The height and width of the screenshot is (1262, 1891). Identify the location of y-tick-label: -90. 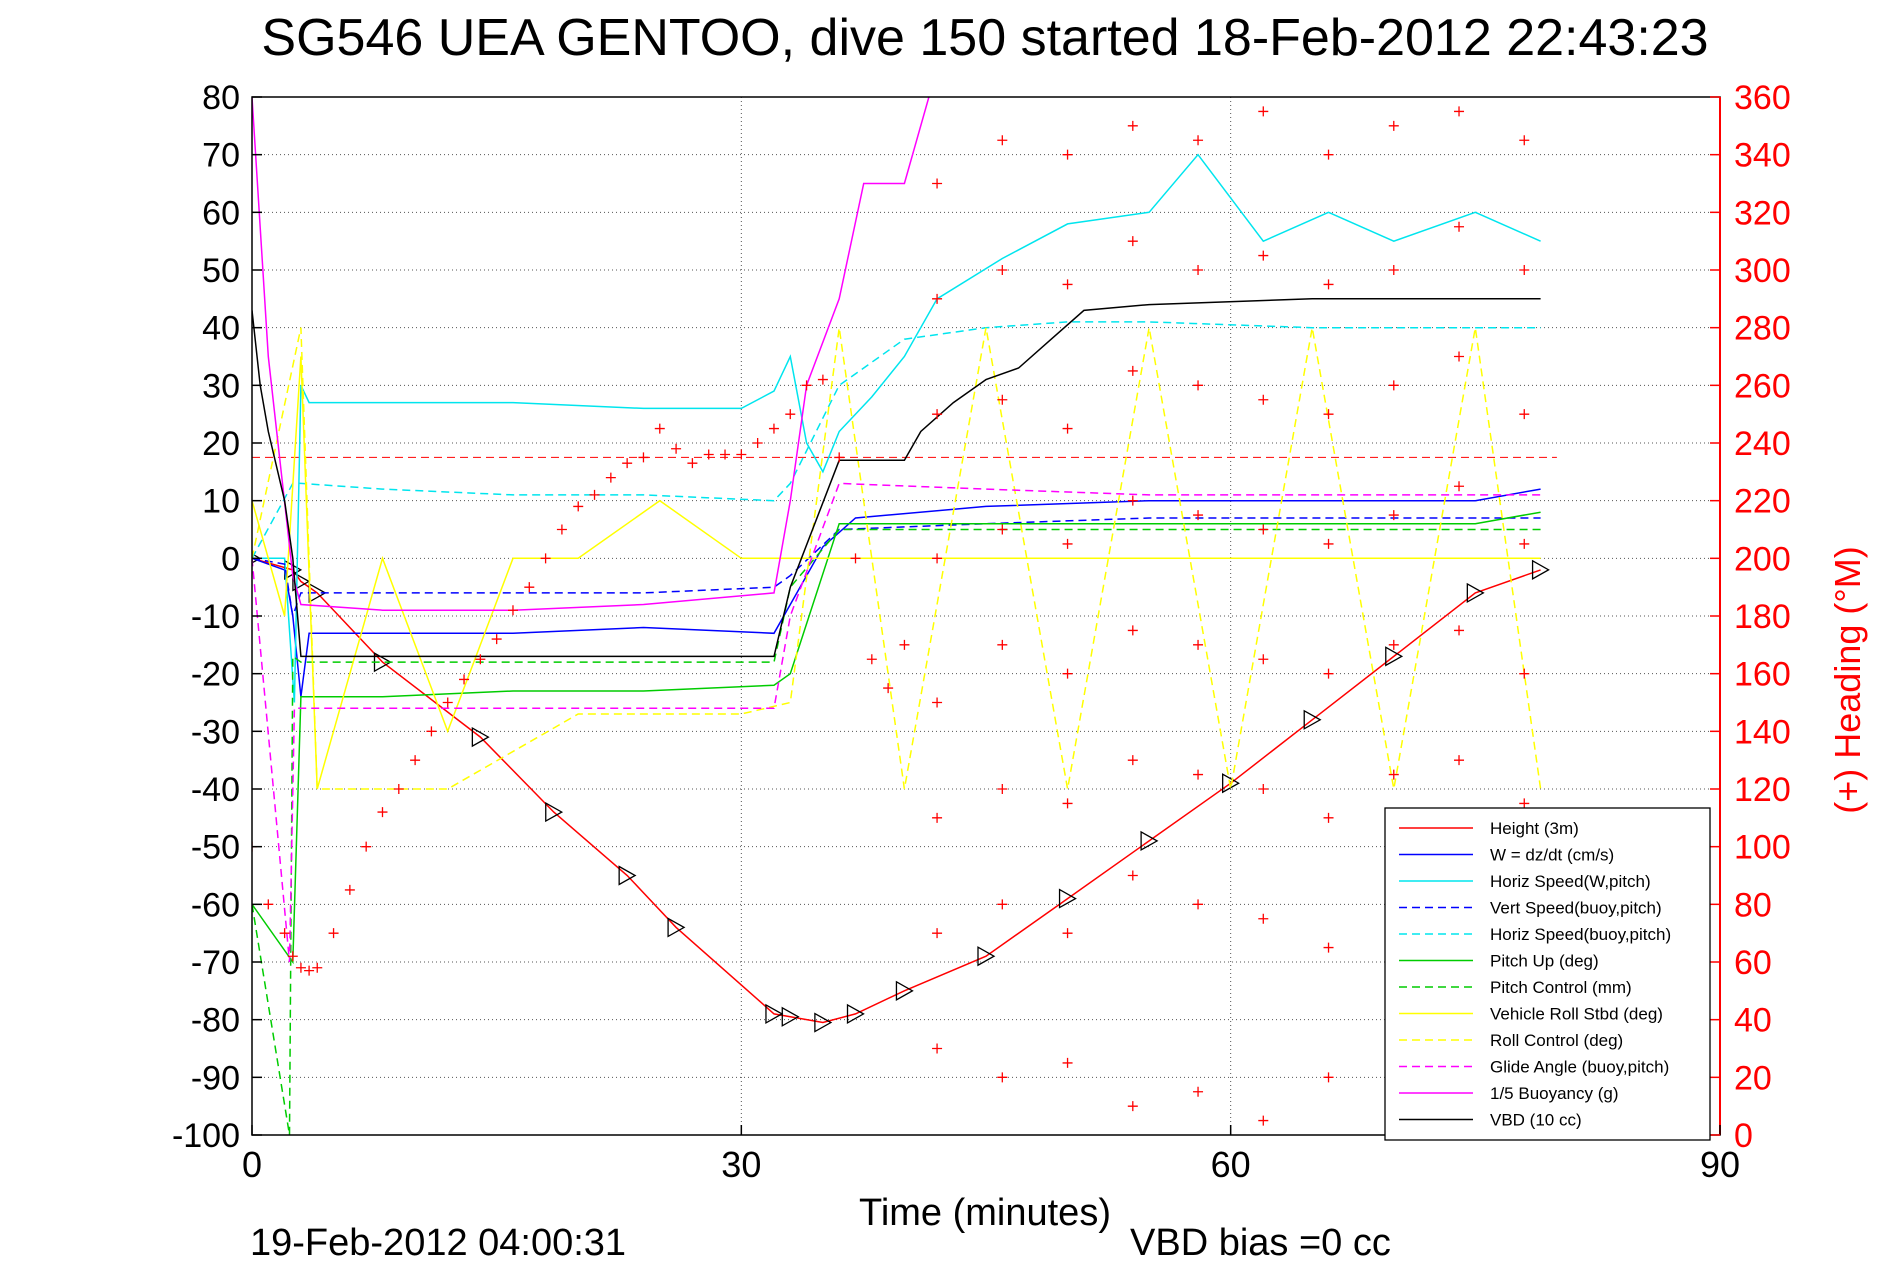
(215, 1078).